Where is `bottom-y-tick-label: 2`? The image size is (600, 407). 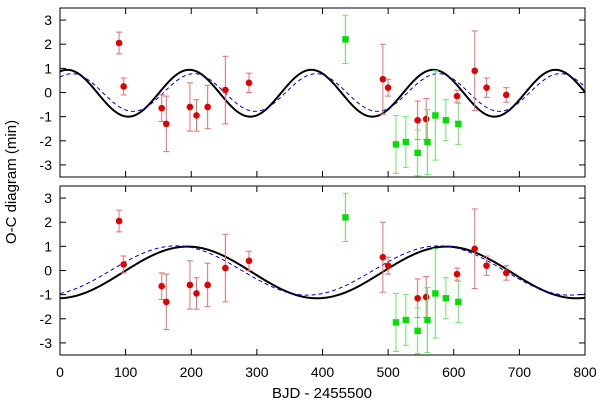 bottom-y-tick-label: 2 is located at coordinates (48, 222).